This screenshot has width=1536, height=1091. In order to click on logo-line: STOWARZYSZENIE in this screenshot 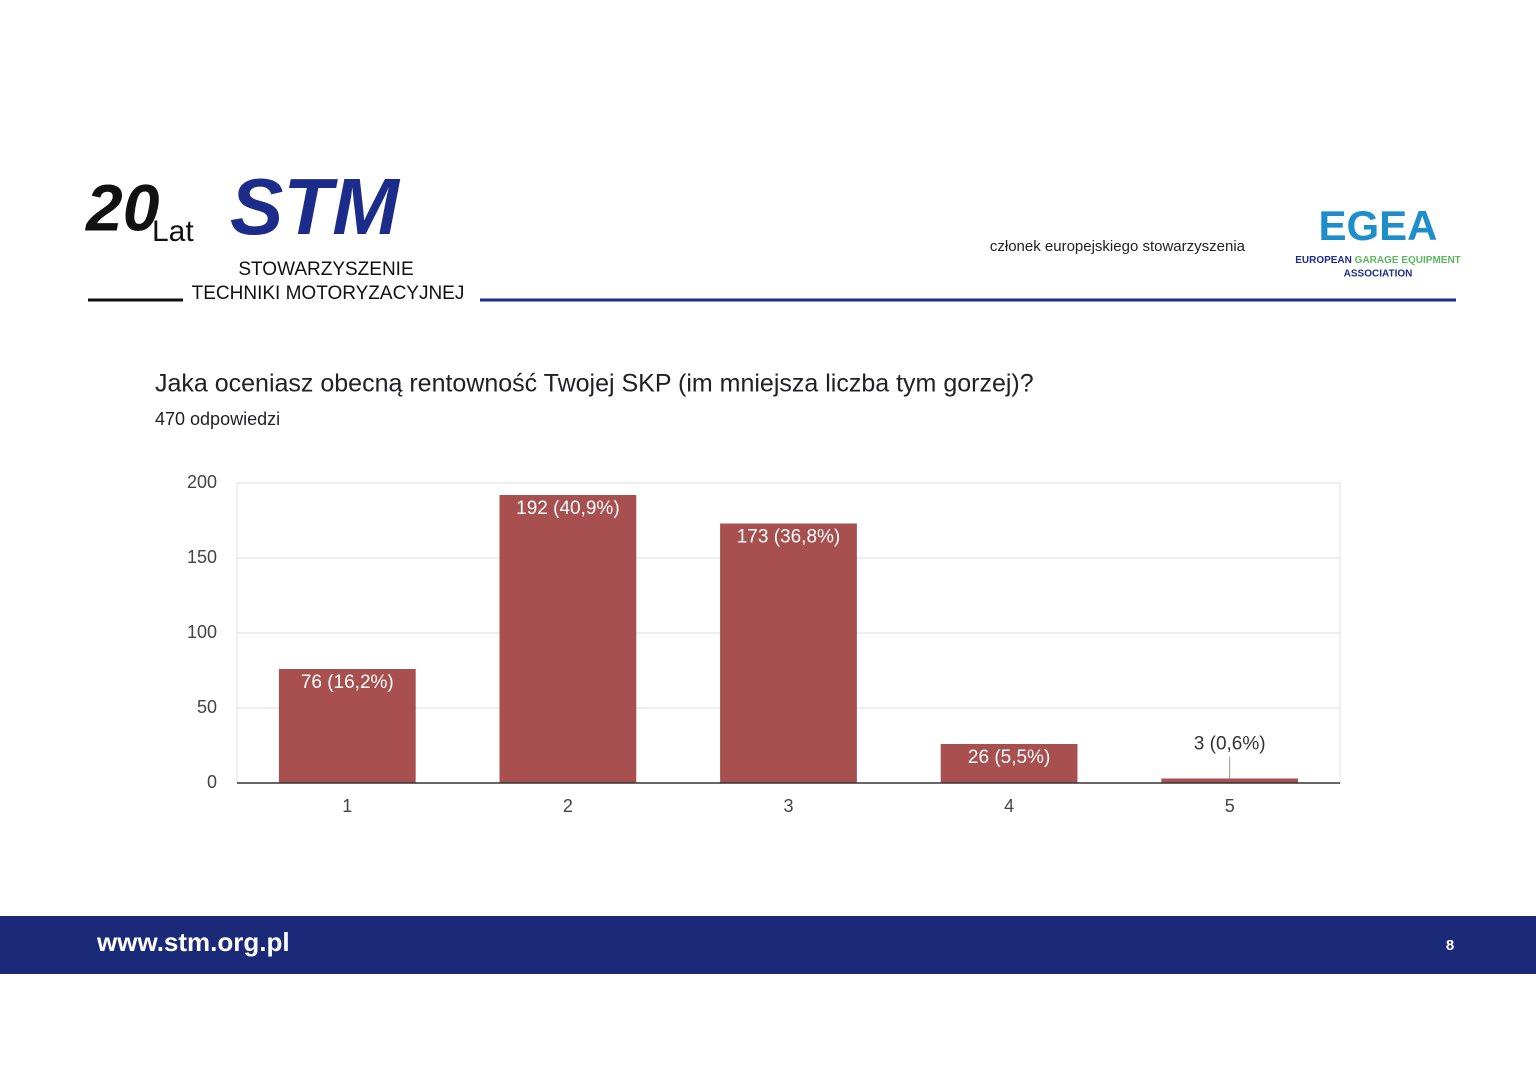, I will do `click(325, 269)`.